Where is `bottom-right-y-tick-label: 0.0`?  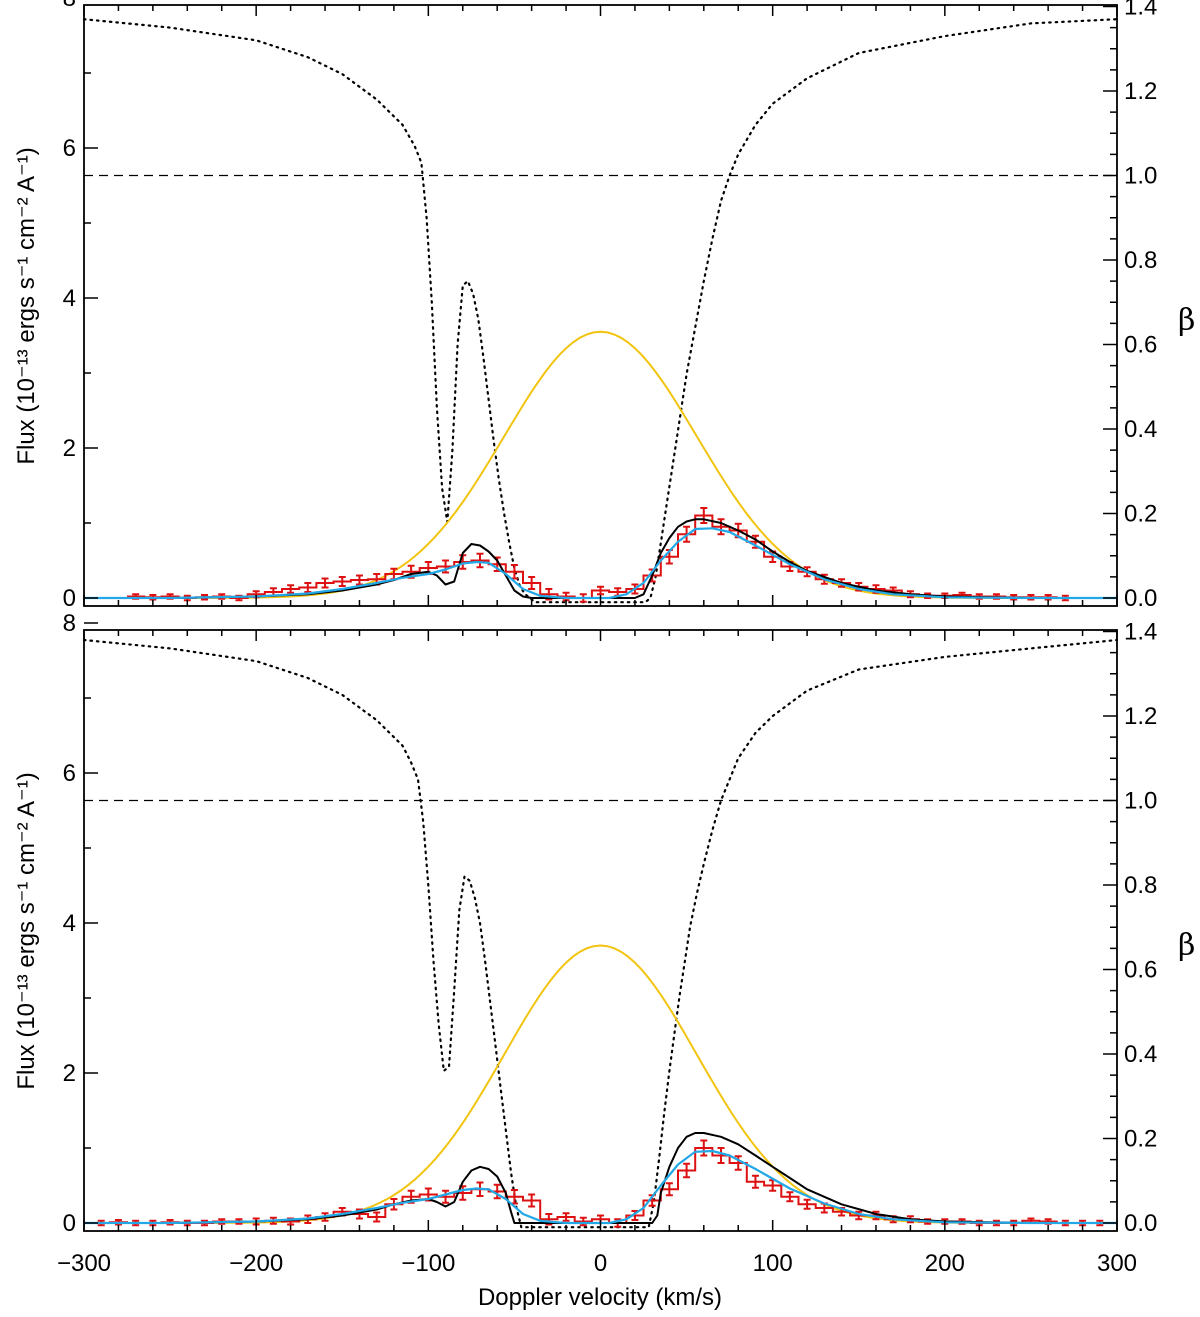
bottom-right-y-tick-label: 0.0 is located at coordinates (1140, 1223).